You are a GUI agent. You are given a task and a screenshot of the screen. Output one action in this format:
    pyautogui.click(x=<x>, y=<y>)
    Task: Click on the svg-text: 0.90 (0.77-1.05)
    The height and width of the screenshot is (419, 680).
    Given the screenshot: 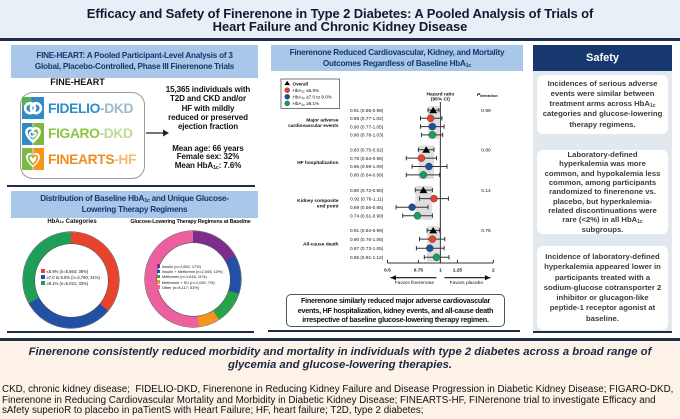 What is the action you would take?
    pyautogui.click(x=367, y=126)
    